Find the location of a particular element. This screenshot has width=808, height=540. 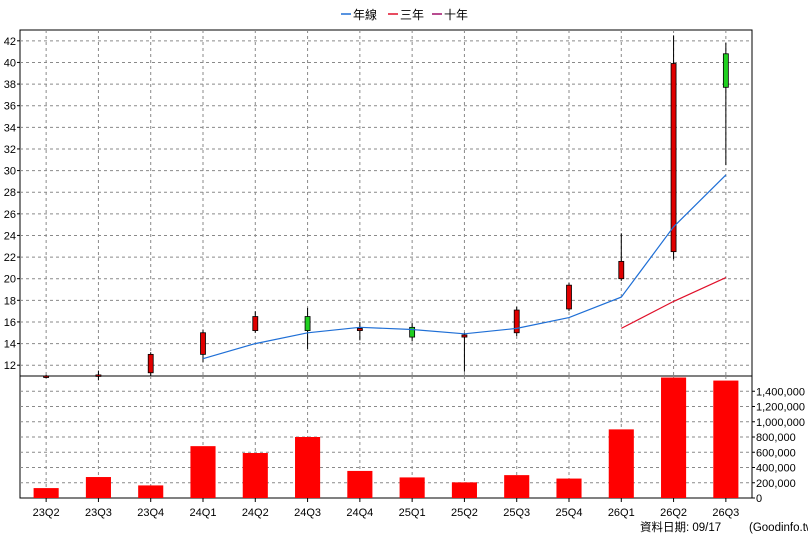

price-tick-label: 42 is located at coordinates (10, 42).